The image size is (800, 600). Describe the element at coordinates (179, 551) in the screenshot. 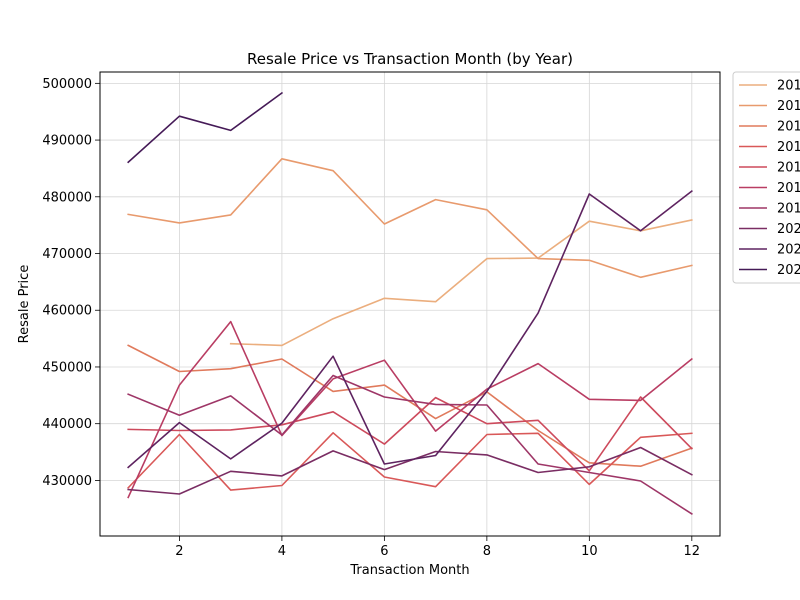

I see `x-tick-label: 2` at that location.